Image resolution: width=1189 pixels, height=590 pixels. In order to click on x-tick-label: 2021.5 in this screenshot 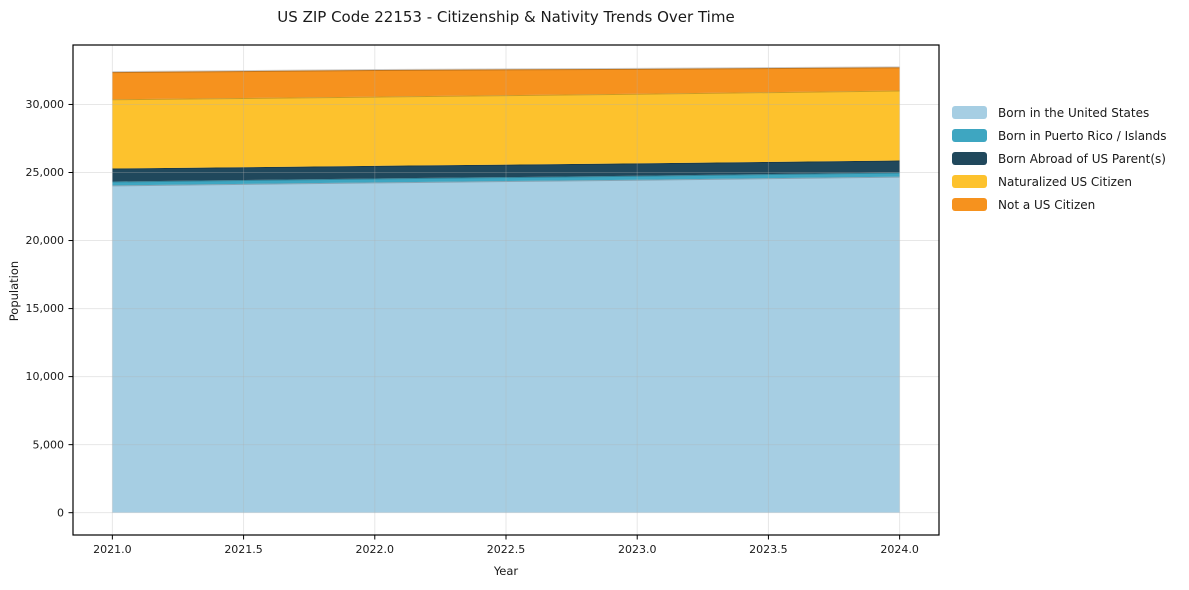, I will do `click(243, 549)`.